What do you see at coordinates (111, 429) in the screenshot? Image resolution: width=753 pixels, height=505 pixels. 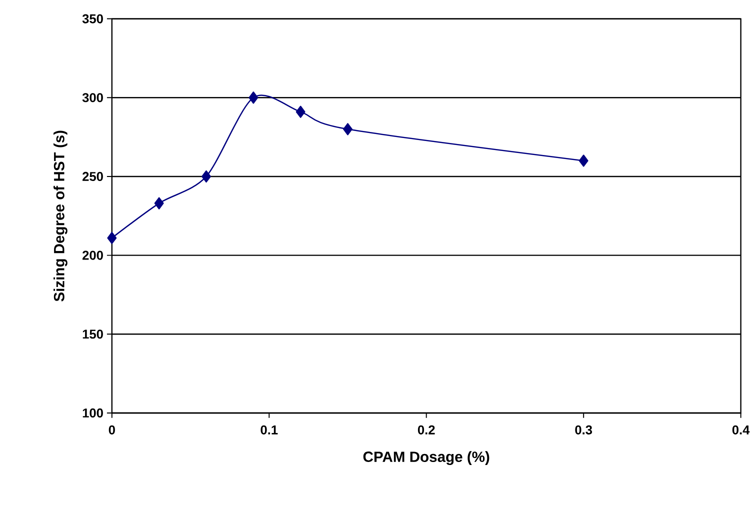 I see `x-tick-label: 0` at bounding box center [111, 429].